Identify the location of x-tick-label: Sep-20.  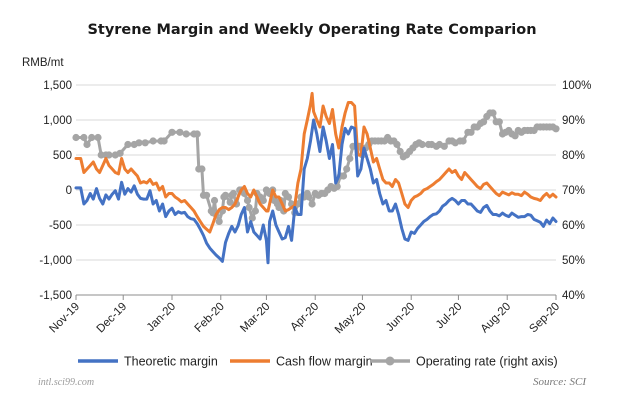
(544, 318).